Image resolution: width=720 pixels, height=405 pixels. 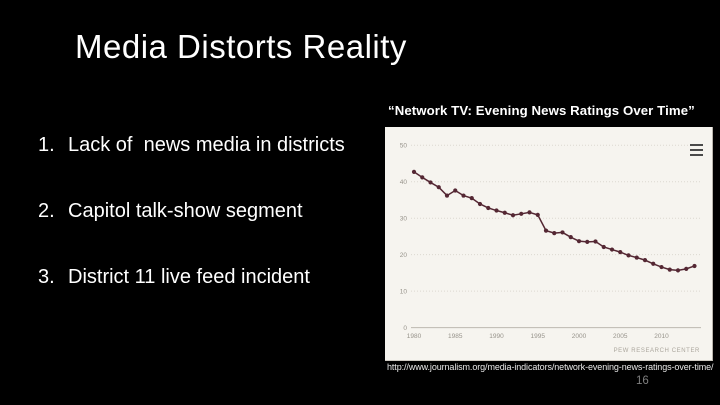 I want to click on chart-menu-icon, so click(x=696, y=150).